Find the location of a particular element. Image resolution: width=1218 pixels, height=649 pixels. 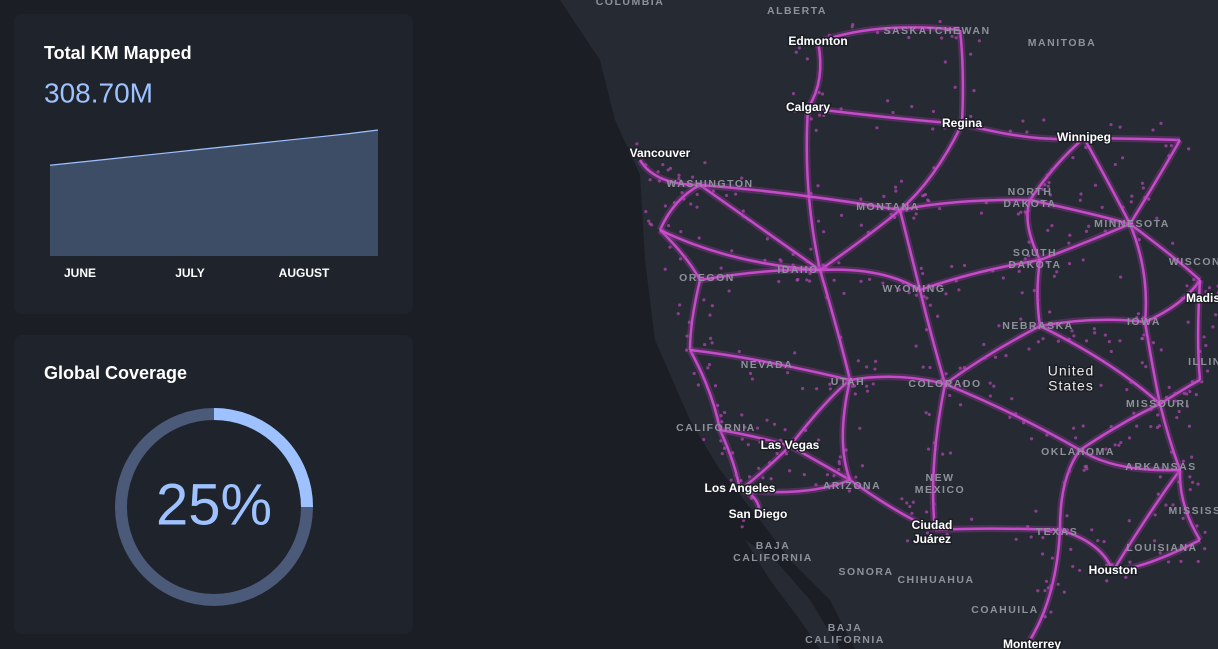

city-label: Las Vegas is located at coordinates (790, 445).